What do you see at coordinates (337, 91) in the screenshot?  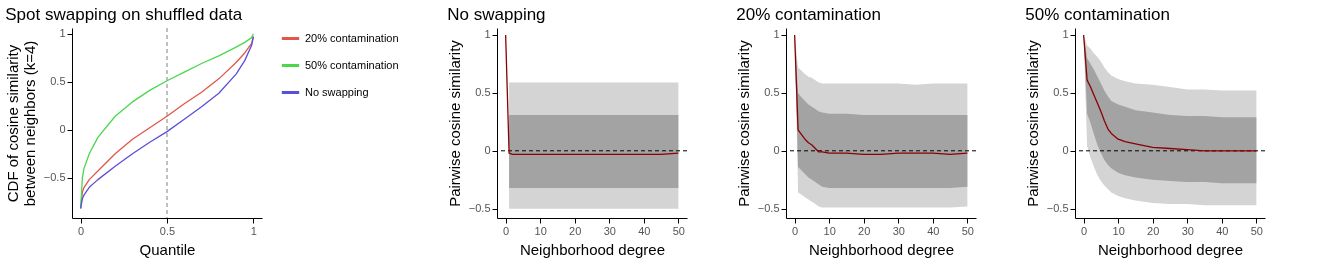 I see `legend-label: No swapping` at bounding box center [337, 91].